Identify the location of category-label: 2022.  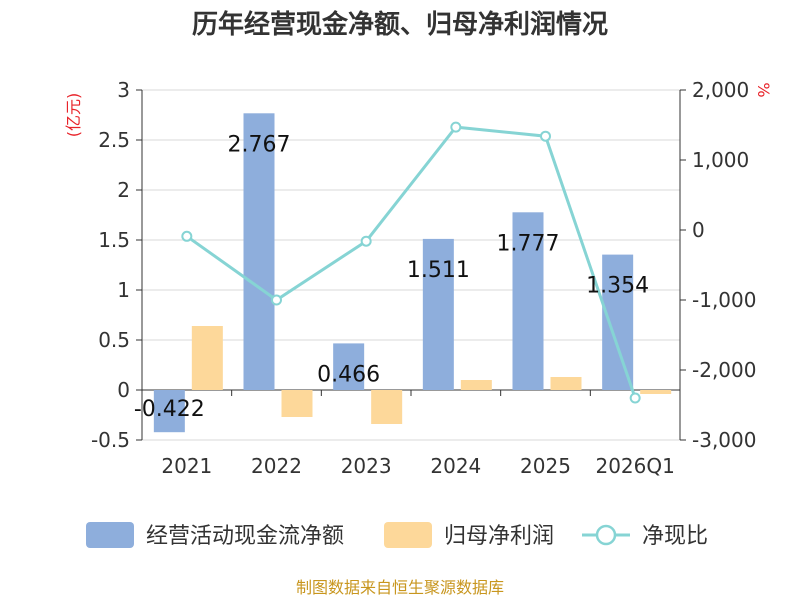
(276, 466).